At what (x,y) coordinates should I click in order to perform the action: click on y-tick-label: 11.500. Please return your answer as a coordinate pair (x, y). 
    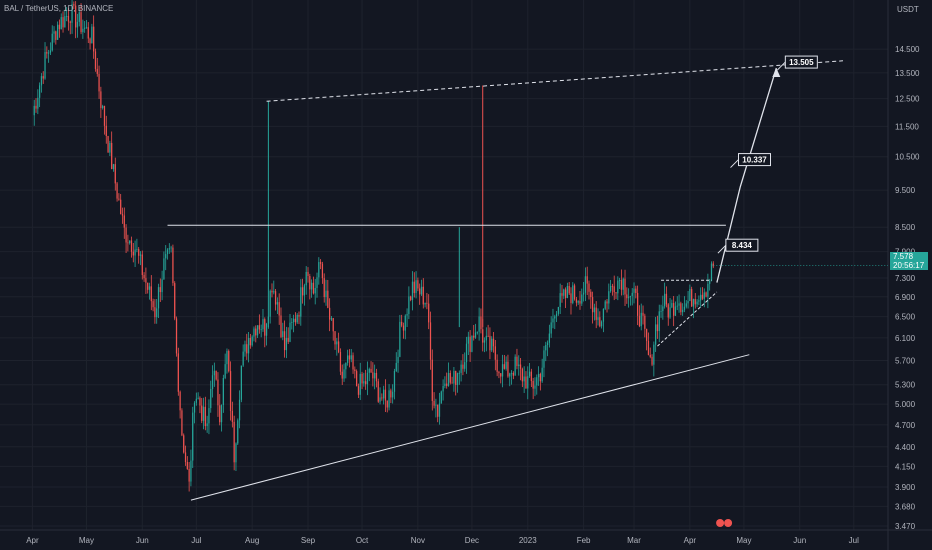
    Looking at the image, I should click on (907, 126).